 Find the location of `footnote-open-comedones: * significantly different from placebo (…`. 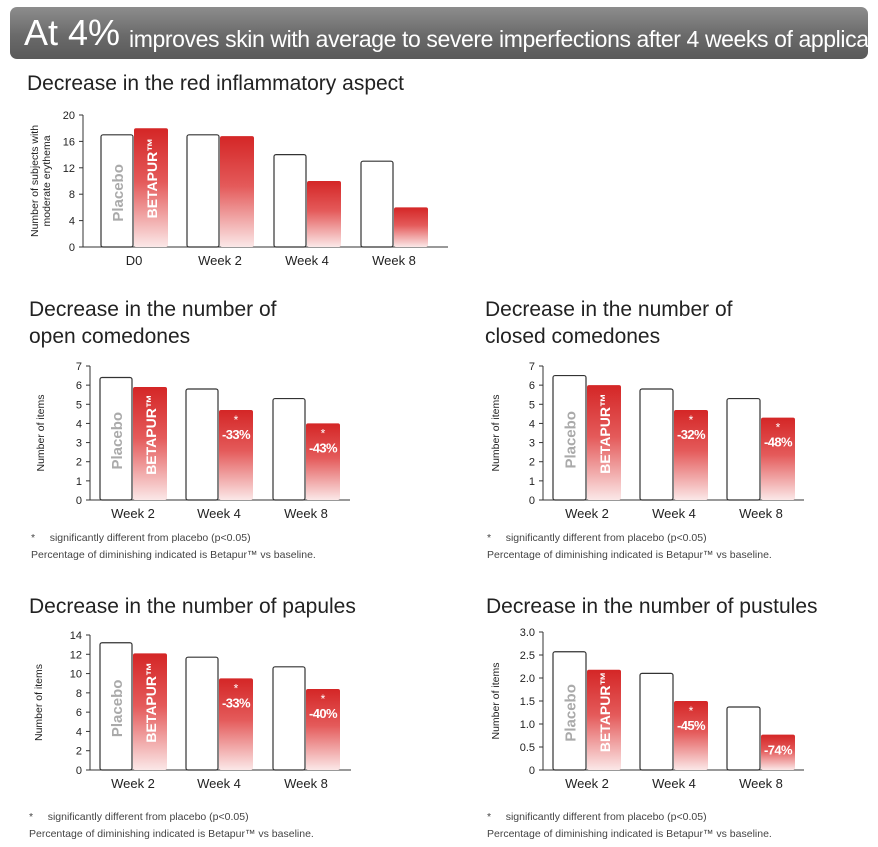

footnote-open-comedones: * significantly different from placebo (… is located at coordinates (173, 547).